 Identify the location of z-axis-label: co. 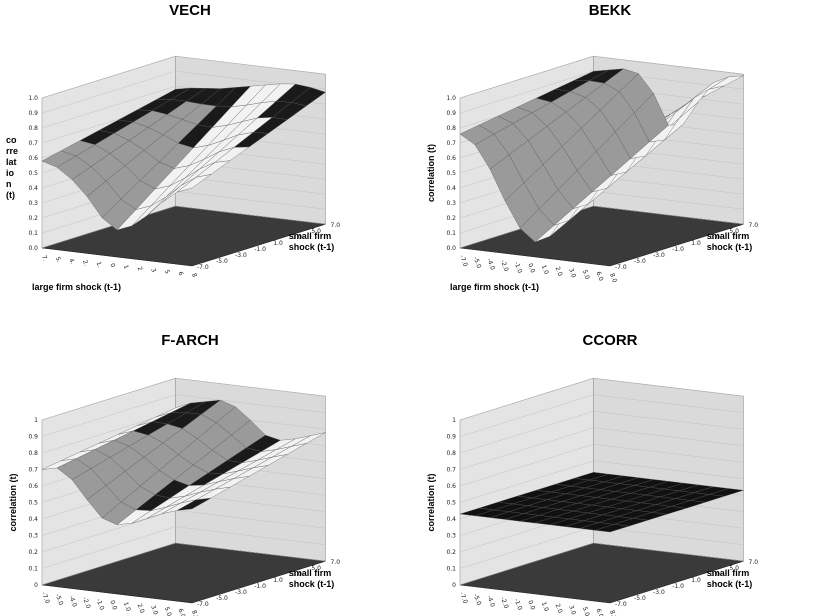
(11, 140).